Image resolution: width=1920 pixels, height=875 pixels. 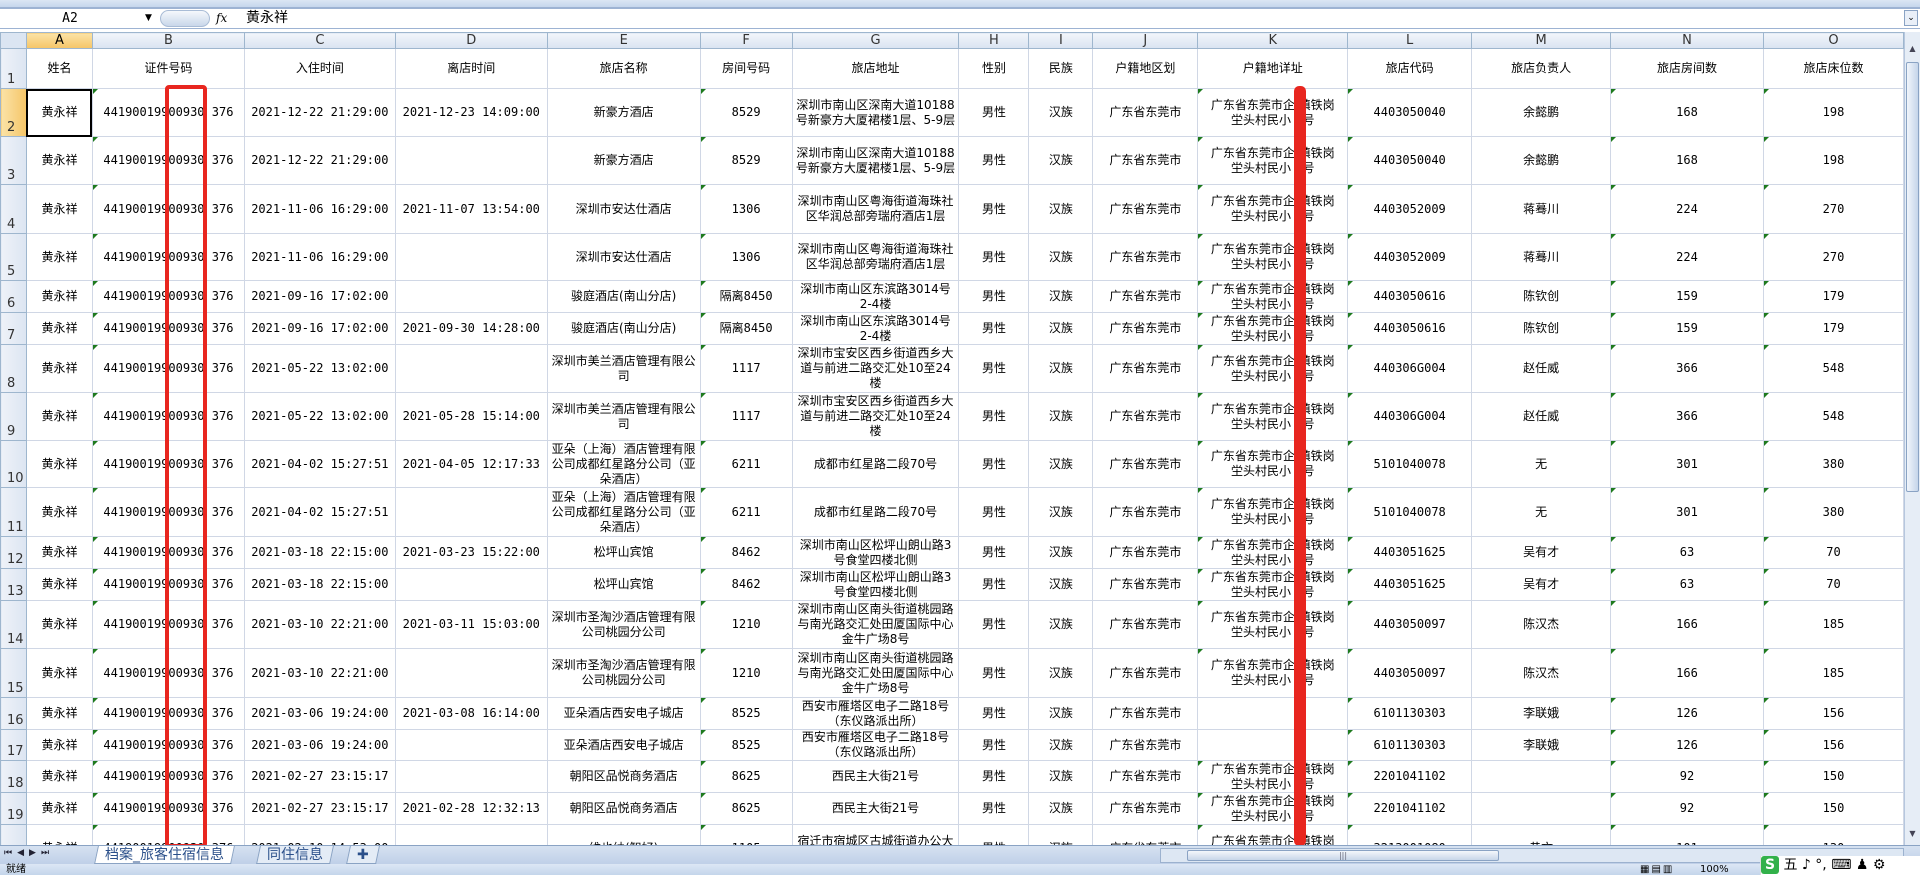 What do you see at coordinates (1541, 834) in the screenshot?
I see `cell-m: 黄文` at bounding box center [1541, 834].